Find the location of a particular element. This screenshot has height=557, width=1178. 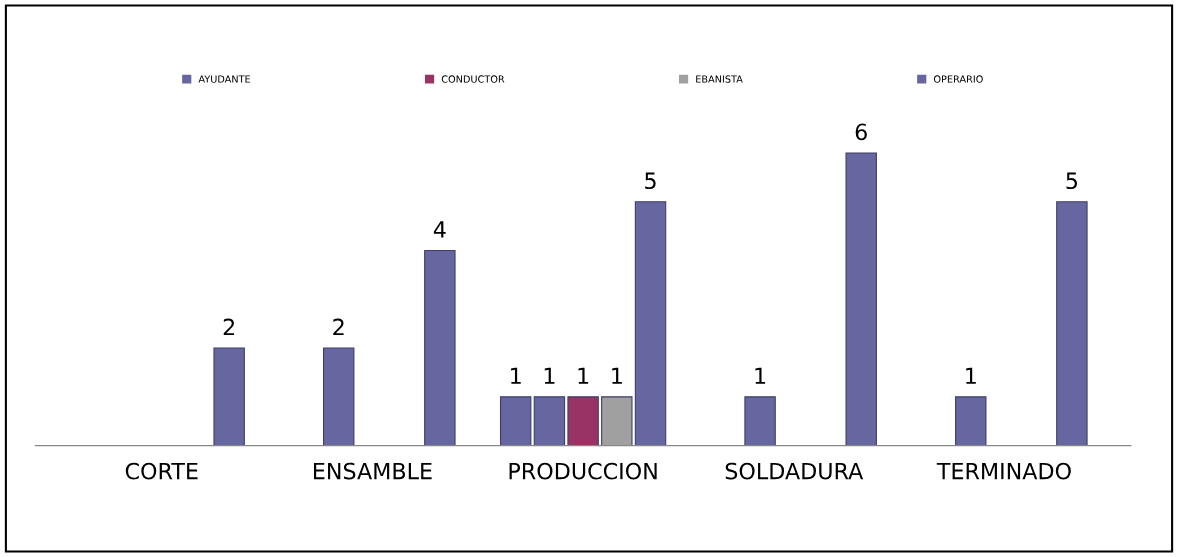

data-label: 4 is located at coordinates (439, 229).